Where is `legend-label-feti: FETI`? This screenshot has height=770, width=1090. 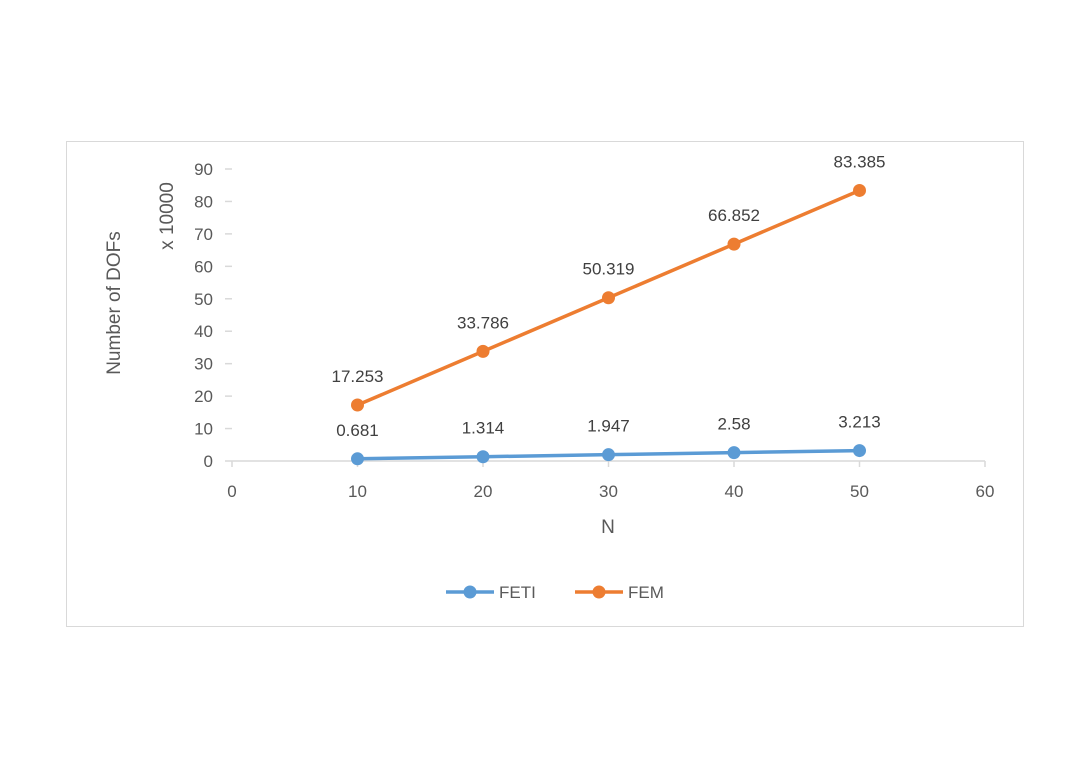
legend-label-feti: FETI is located at coordinates (517, 592).